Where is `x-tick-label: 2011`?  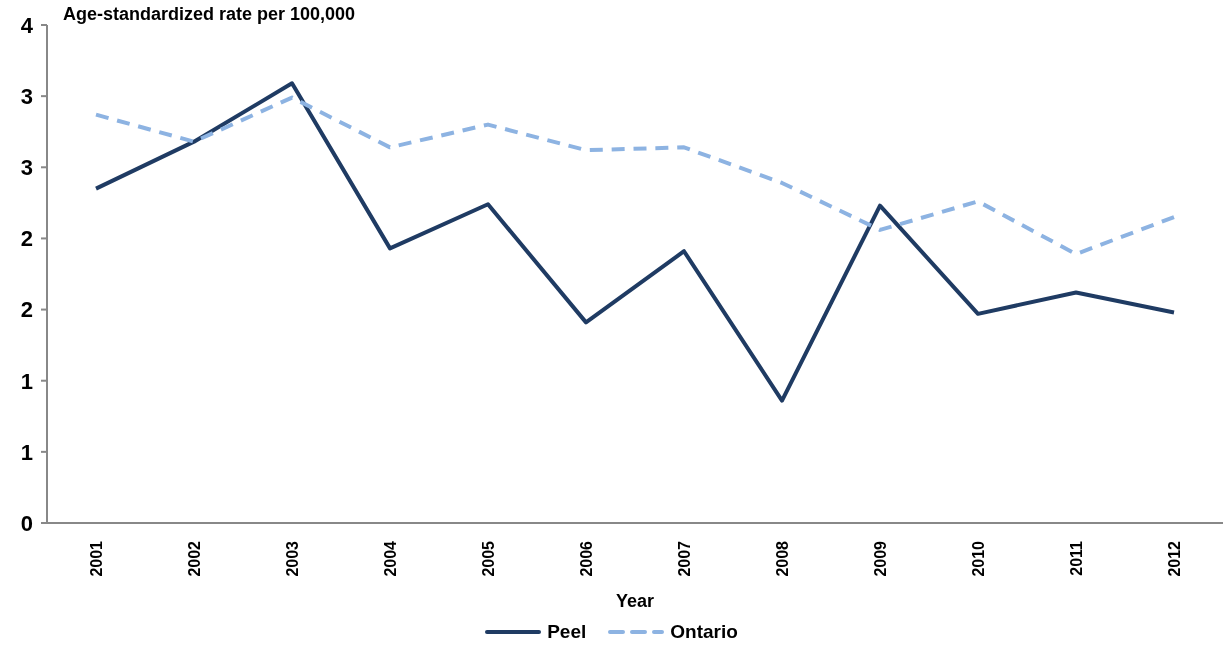
x-tick-label: 2011 is located at coordinates (1076, 558).